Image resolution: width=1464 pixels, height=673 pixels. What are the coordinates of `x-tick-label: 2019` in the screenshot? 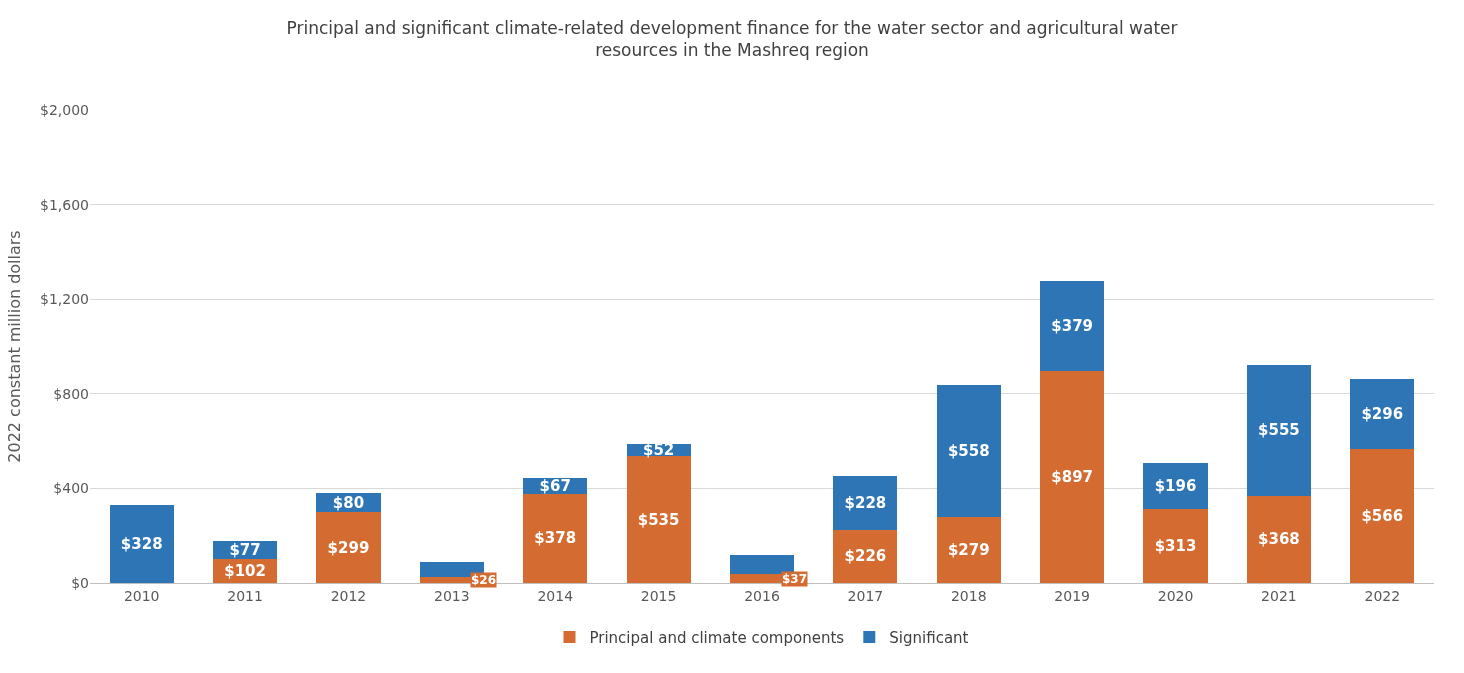 It's located at (1072, 595).